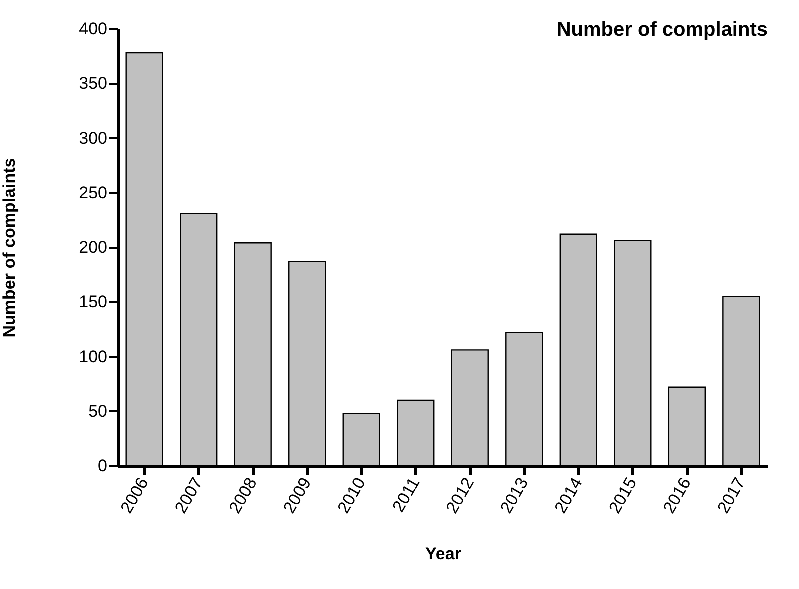 This screenshot has height=589, width=799. Describe the element at coordinates (444, 554) in the screenshot. I see `x-axis-title: Year` at that location.